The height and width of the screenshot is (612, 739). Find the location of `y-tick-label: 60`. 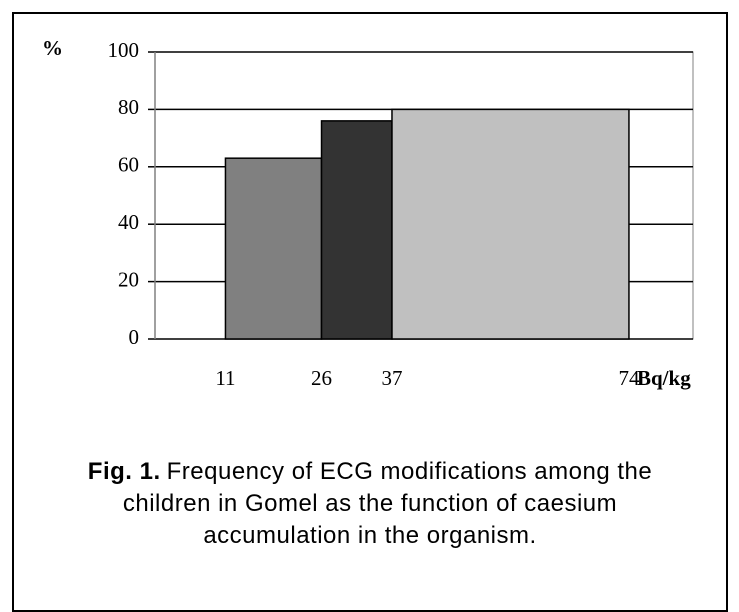

y-tick-label: 60 is located at coordinates (128, 165).